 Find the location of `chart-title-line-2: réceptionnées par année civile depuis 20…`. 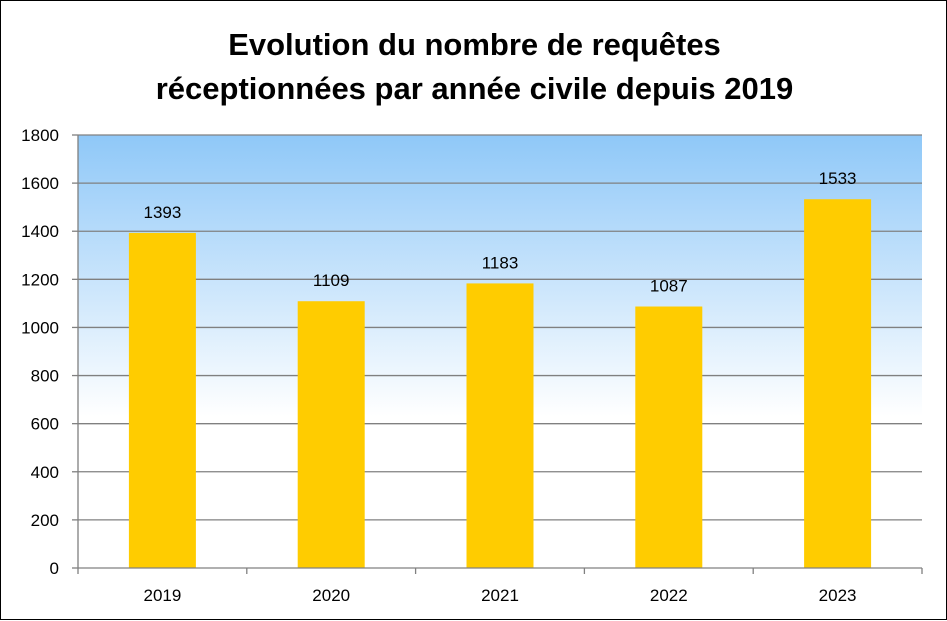

chart-title-line-2: réceptionnées par année civile depuis 20… is located at coordinates (474, 88).